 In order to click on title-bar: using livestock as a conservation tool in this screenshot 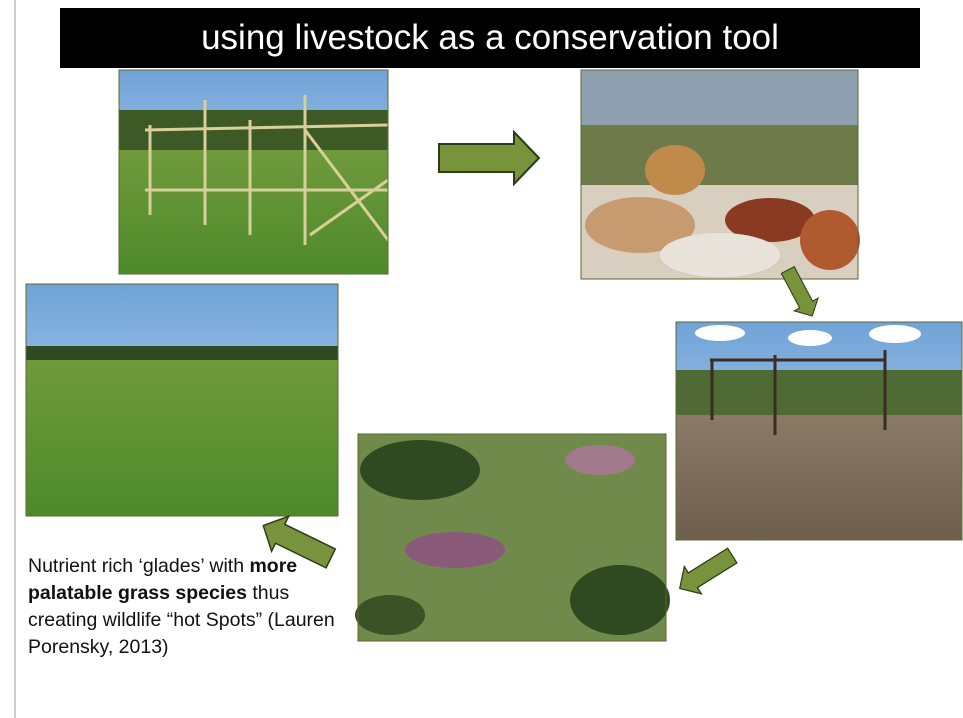, I will do `click(490, 38)`.